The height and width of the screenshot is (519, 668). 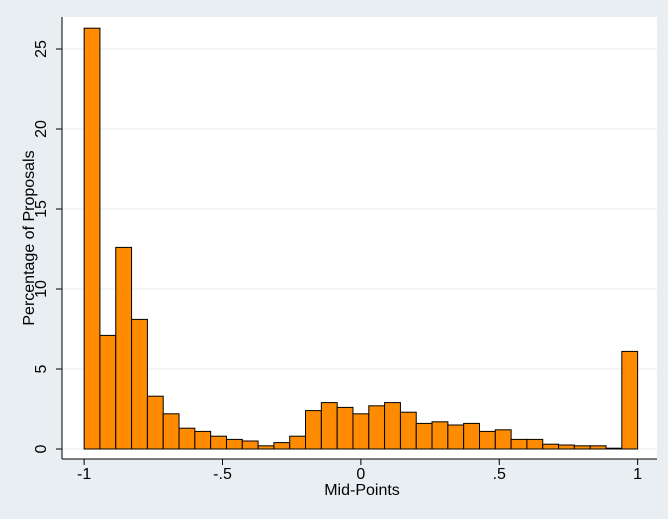 I want to click on y-tick-label: 0, so click(x=41, y=448).